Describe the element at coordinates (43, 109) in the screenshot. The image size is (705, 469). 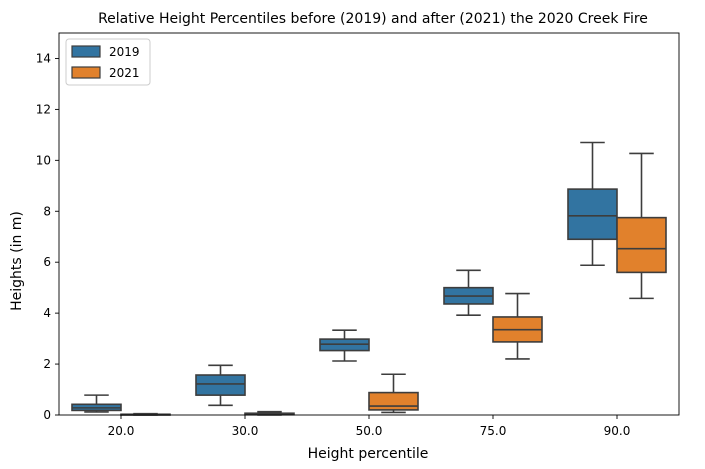
I see `y-tick-label: 12` at that location.